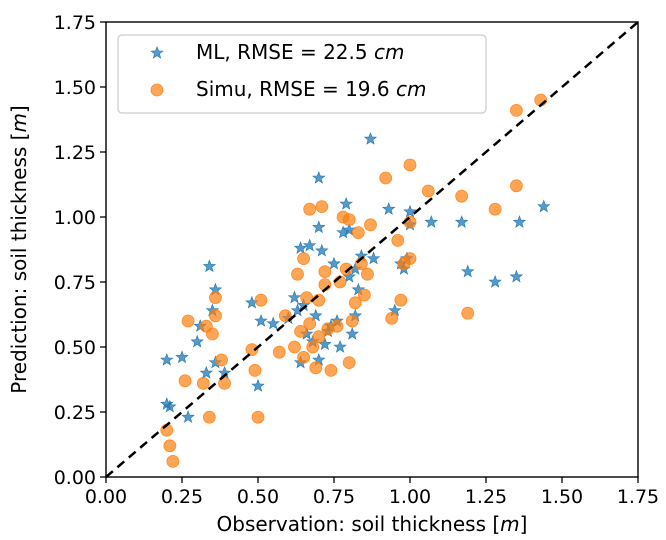 This screenshot has height=540, width=666. I want to click on legend: ML, RMSE = 22.5 cm Simu, RMSE = 19.6 cm, so click(302, 74).